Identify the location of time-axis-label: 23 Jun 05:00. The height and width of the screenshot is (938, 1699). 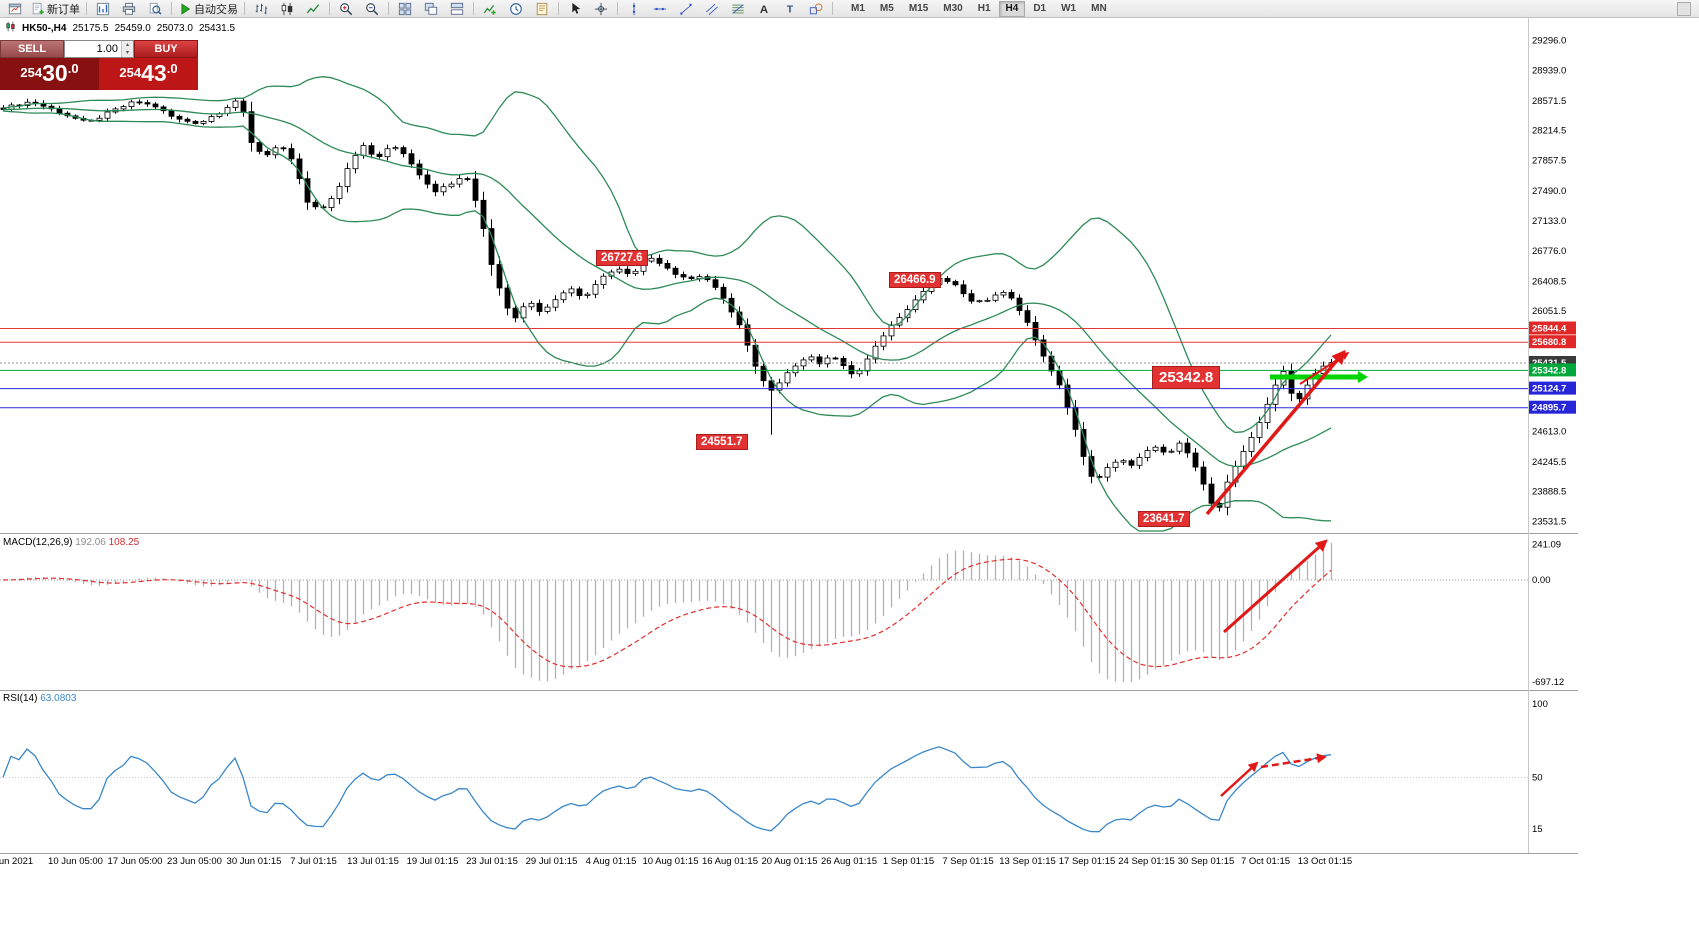
(194, 861).